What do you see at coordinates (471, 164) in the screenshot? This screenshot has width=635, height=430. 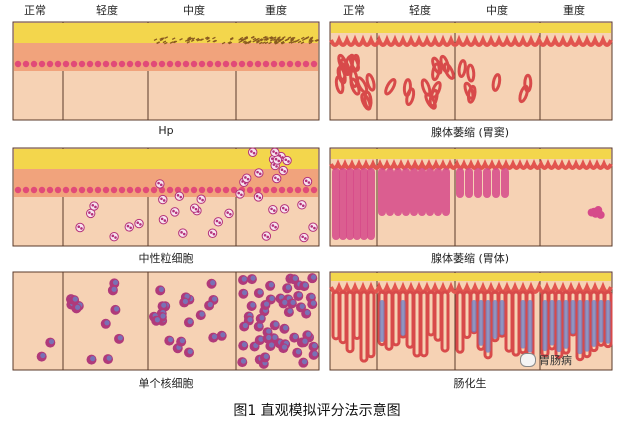 I see `body-foveolae` at bounding box center [471, 164].